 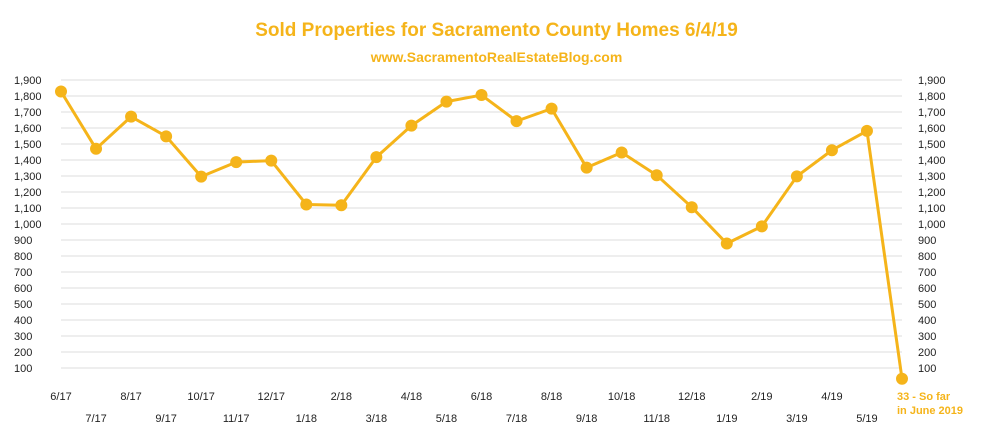 I want to click on x-tick-label-june-note: in June 2019, so click(x=930, y=411).